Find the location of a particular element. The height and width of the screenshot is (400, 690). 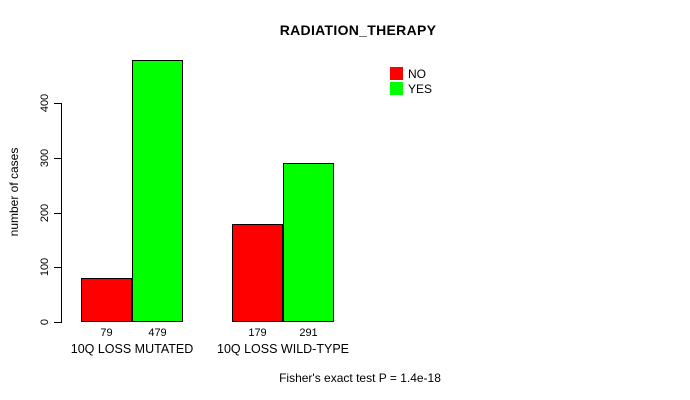

legend-label: YES is located at coordinates (420, 88).